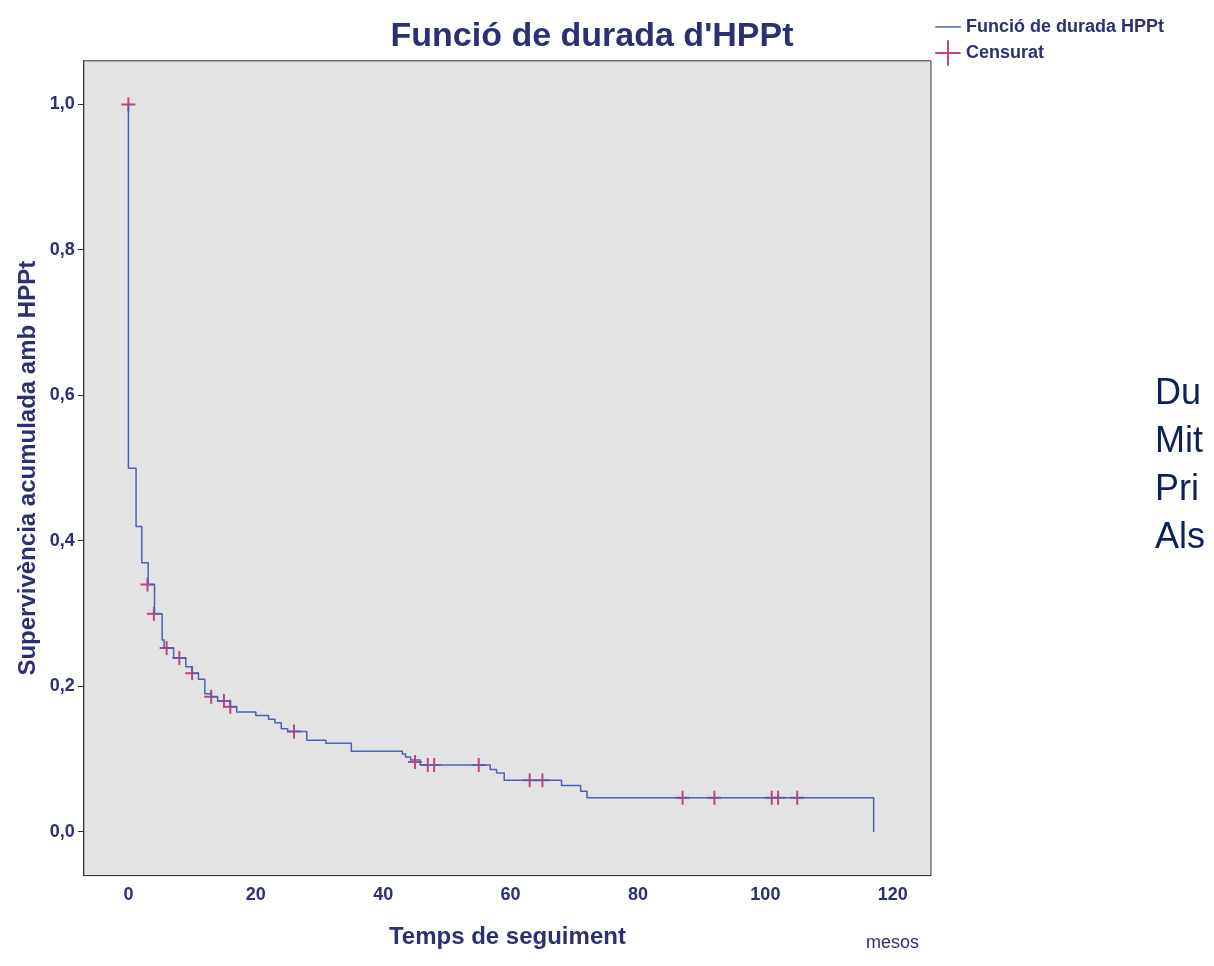  What do you see at coordinates (255, 894) in the screenshot?
I see `x-tick-label: 20` at bounding box center [255, 894].